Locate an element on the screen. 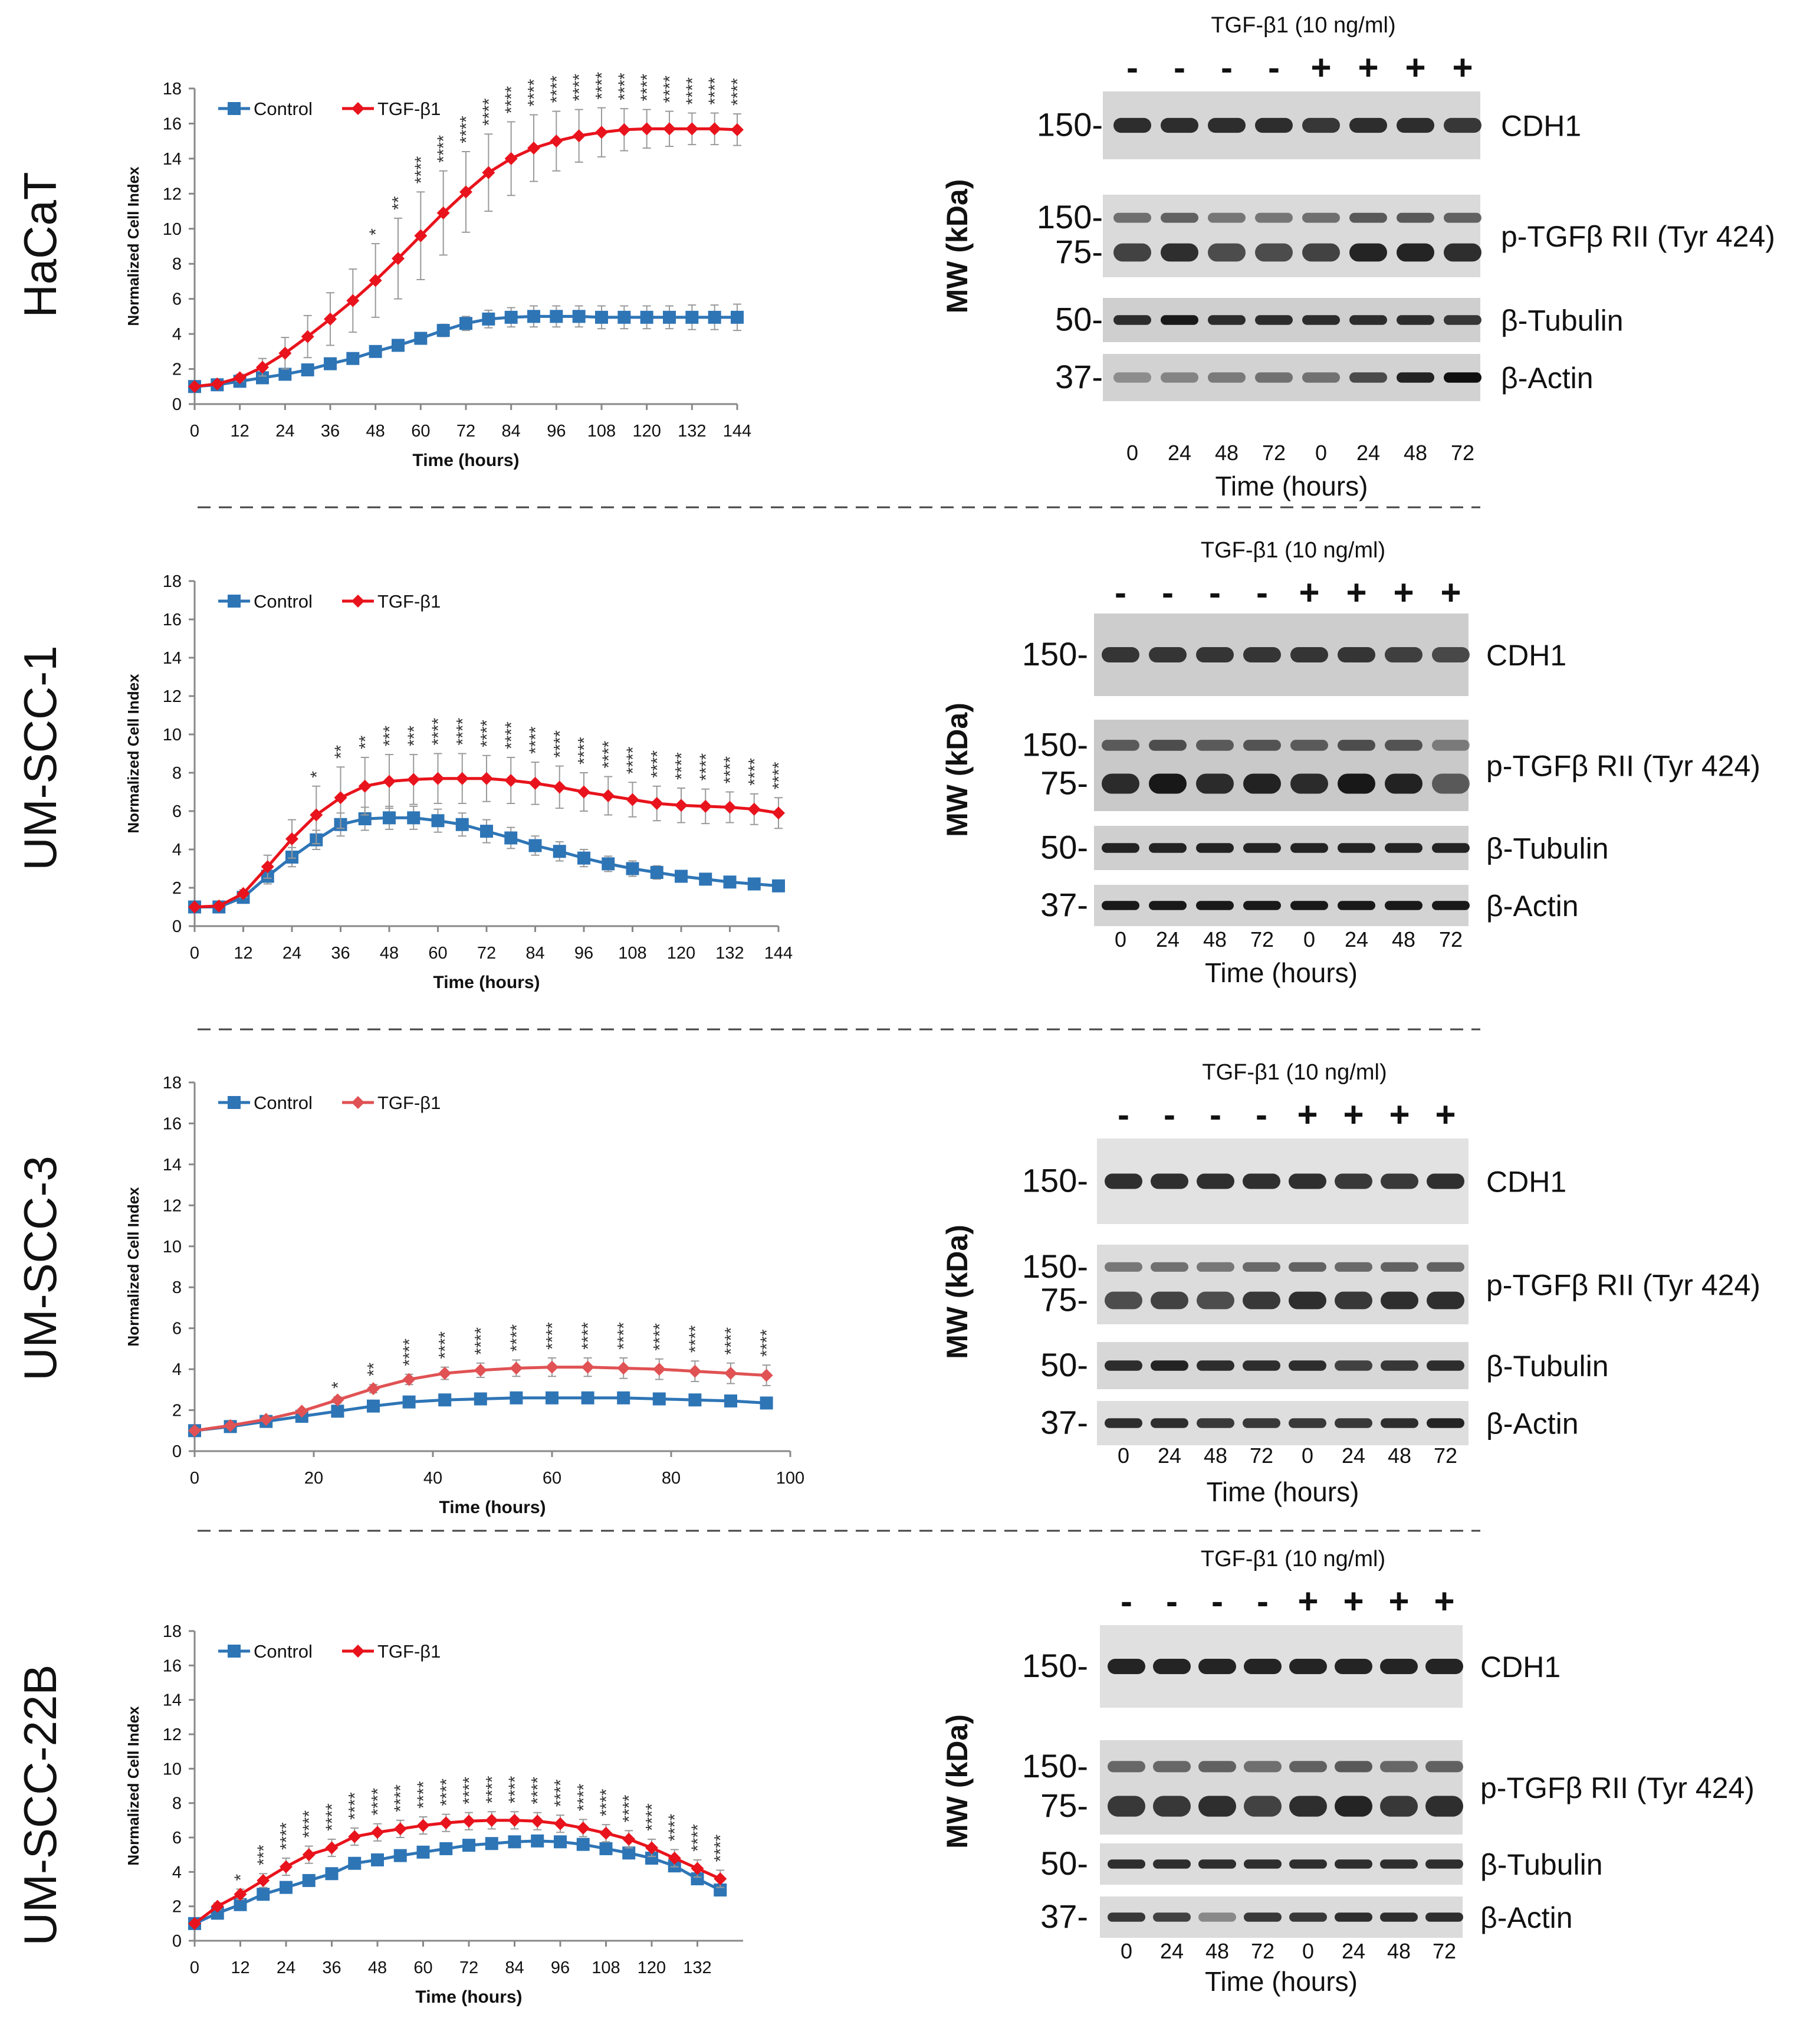 This screenshot has height=2031, width=1820. blot-row: 37- β-Actin is located at coordinates (1309, 905).